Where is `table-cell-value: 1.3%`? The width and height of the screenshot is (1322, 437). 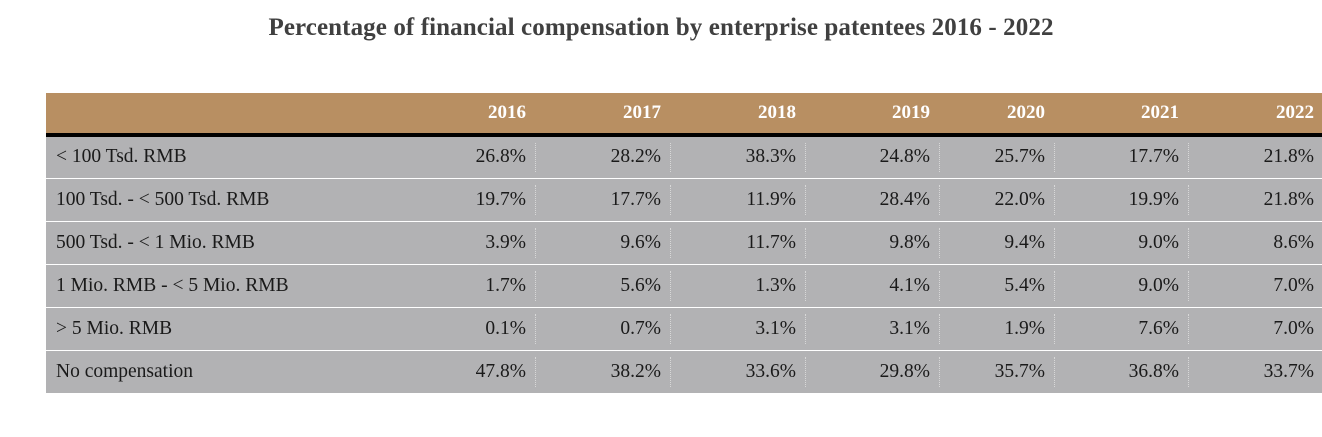
table-cell-value: 1.3% is located at coordinates (738, 285).